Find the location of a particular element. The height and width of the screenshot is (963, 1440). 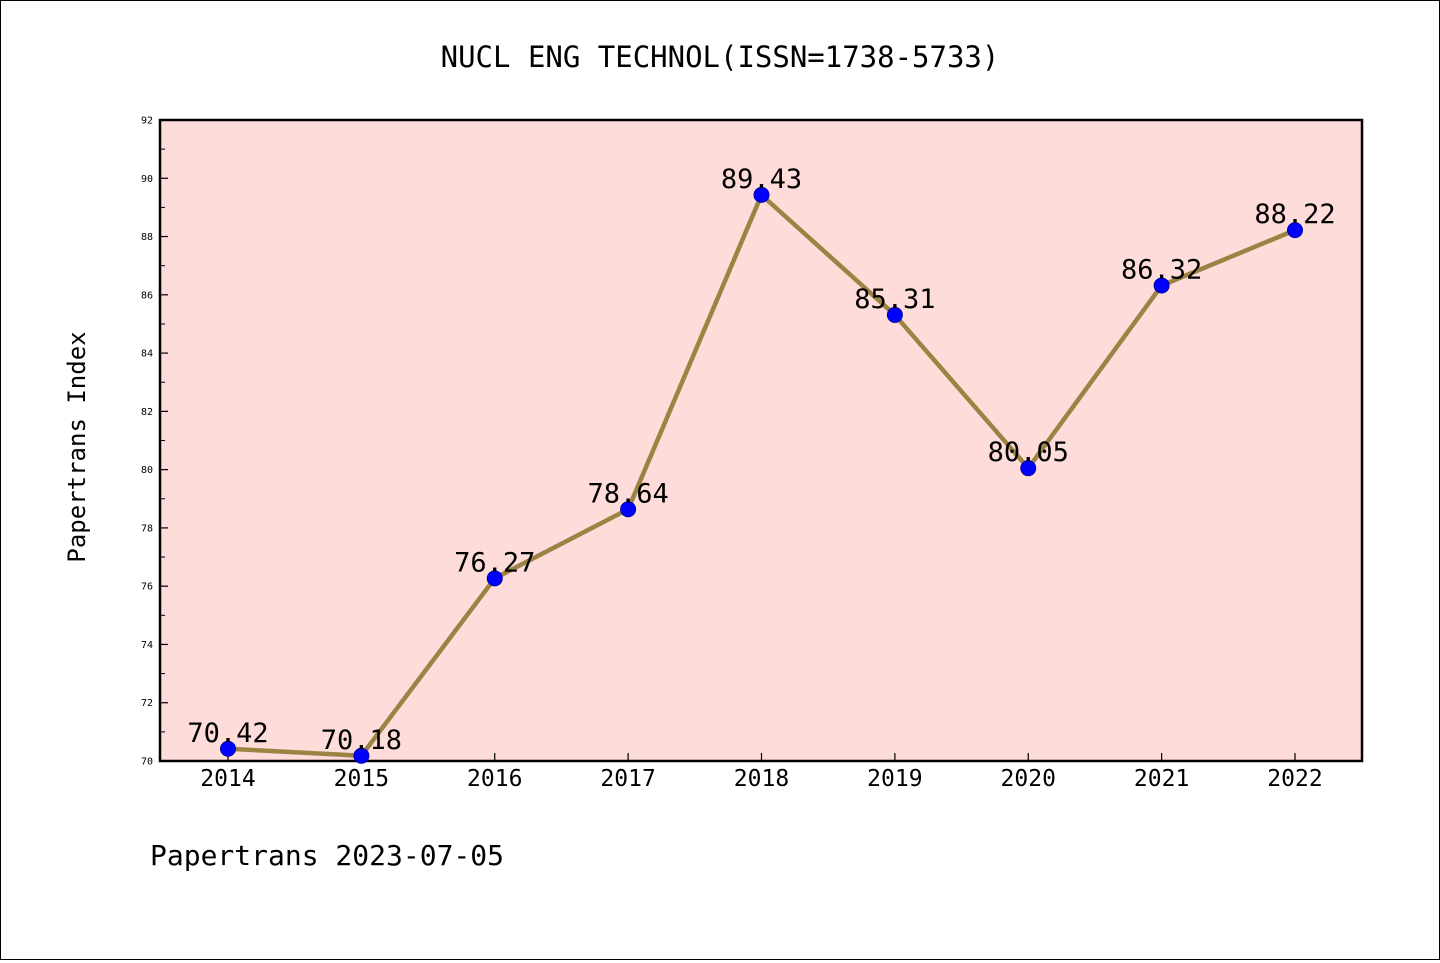

y-tick-label: 72 is located at coordinates (147, 703).